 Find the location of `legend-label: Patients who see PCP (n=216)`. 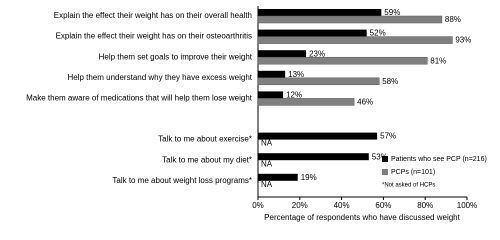

legend-label: Patients who see PCP (n=216) is located at coordinates (439, 159).